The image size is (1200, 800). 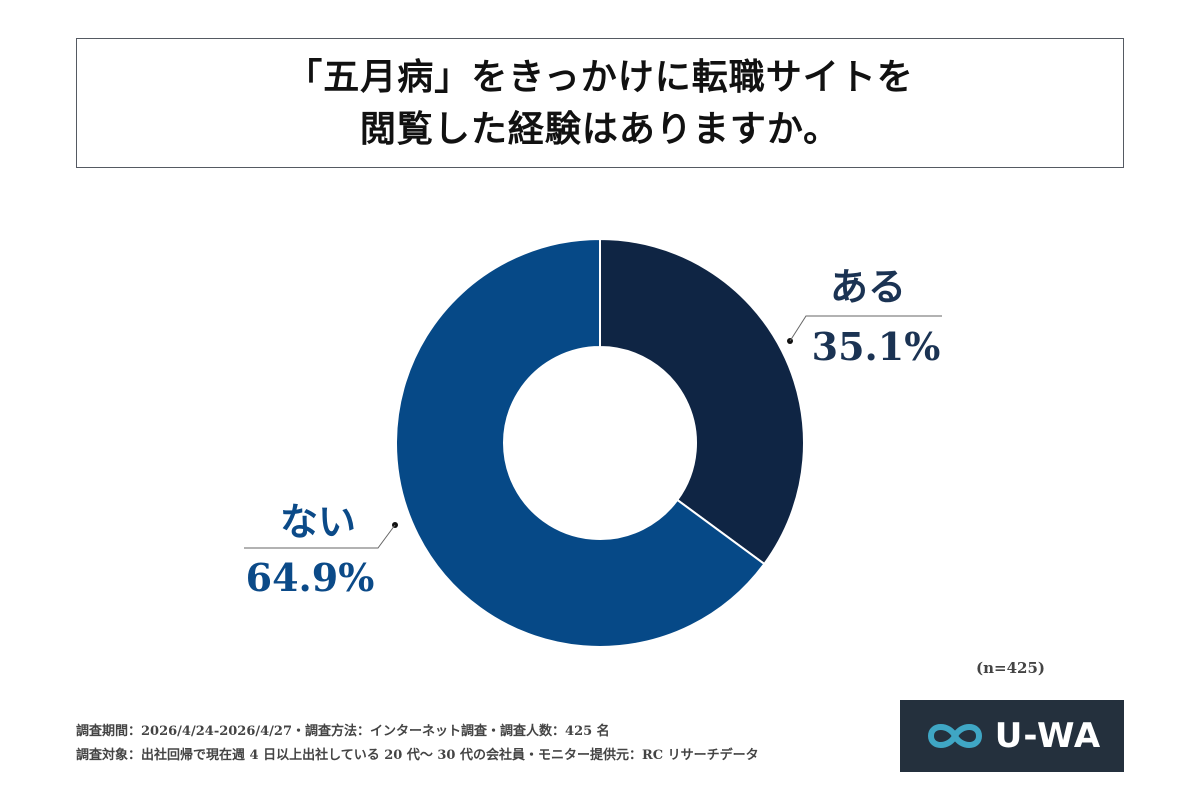 I want to click on category-label-1: ない, so click(x=318, y=521).